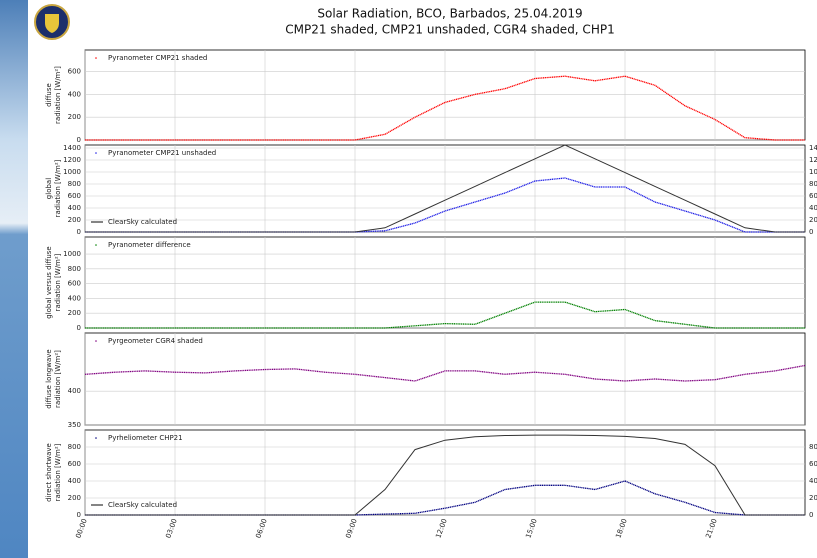 Image resolution: width=817 pixels, height=558 pixels. What do you see at coordinates (49, 188) in the screenshot?
I see `y-axis-label: global` at bounding box center [49, 188].